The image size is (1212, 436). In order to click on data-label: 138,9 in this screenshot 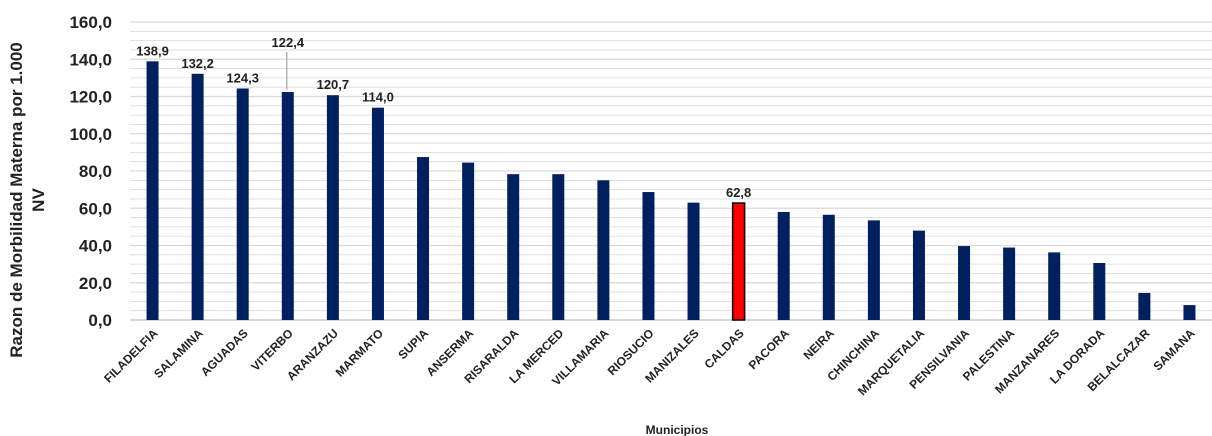, I will do `click(152, 50)`.